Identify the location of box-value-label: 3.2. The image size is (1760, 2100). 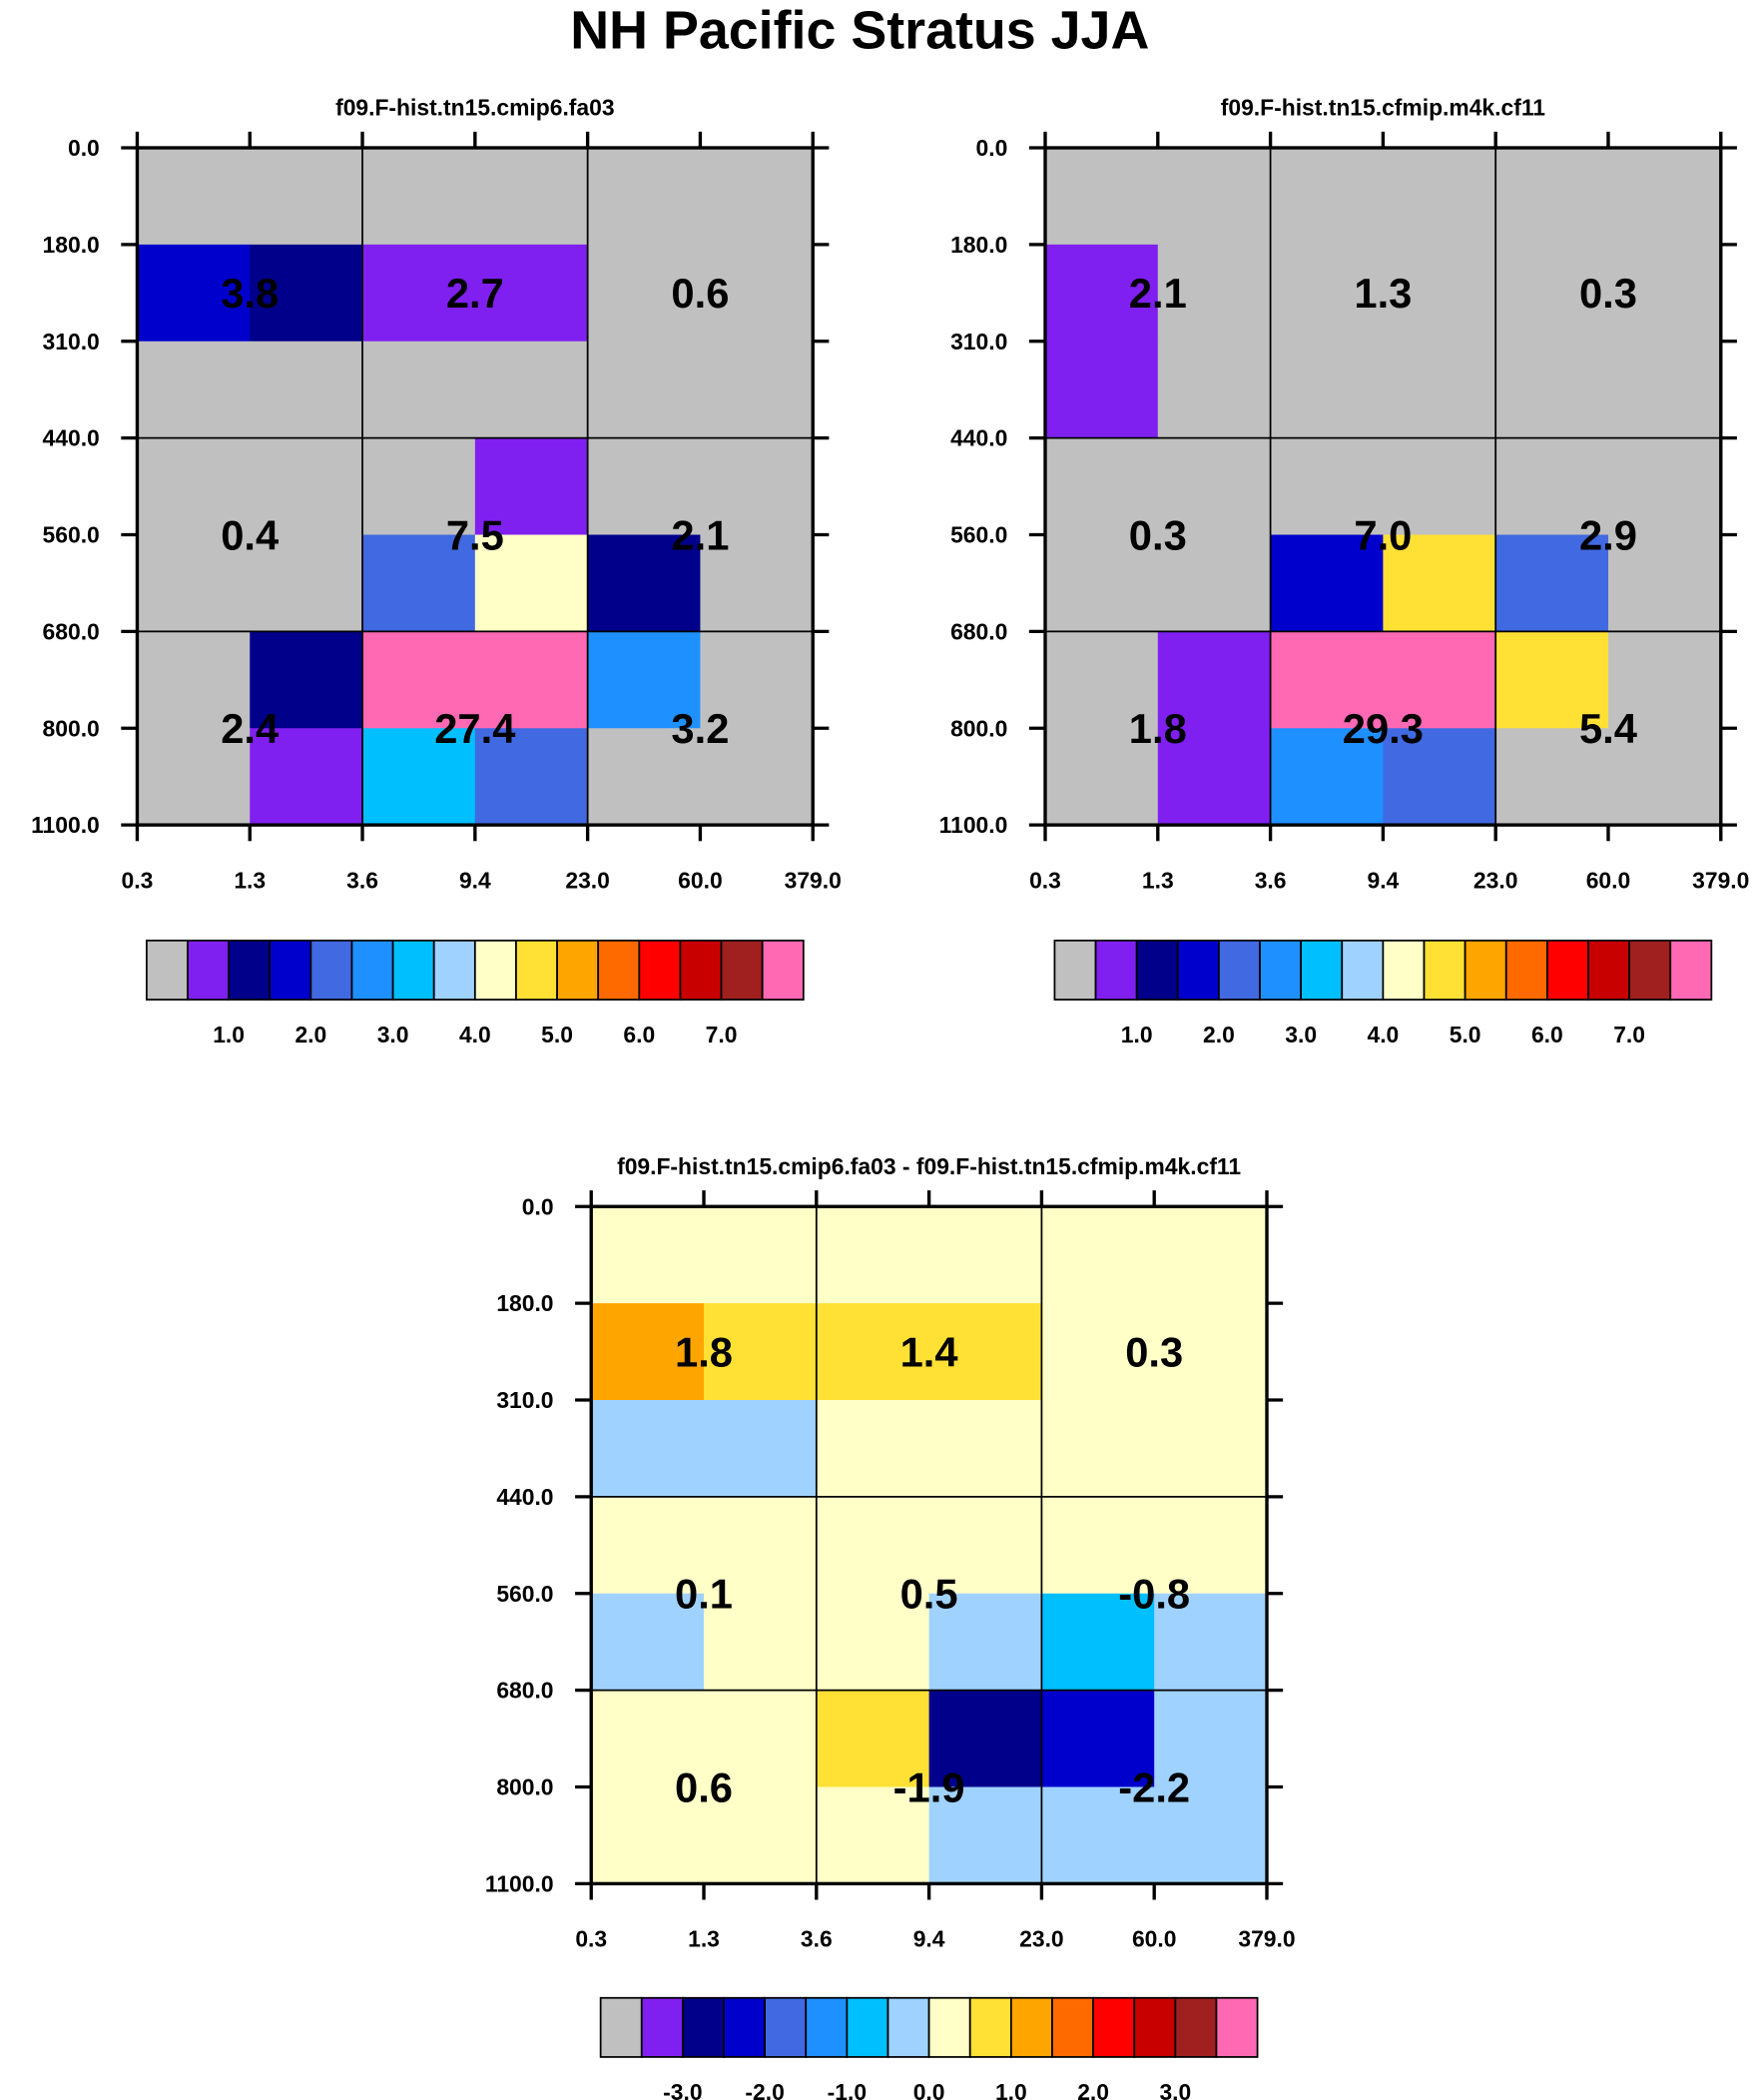
(700, 728).